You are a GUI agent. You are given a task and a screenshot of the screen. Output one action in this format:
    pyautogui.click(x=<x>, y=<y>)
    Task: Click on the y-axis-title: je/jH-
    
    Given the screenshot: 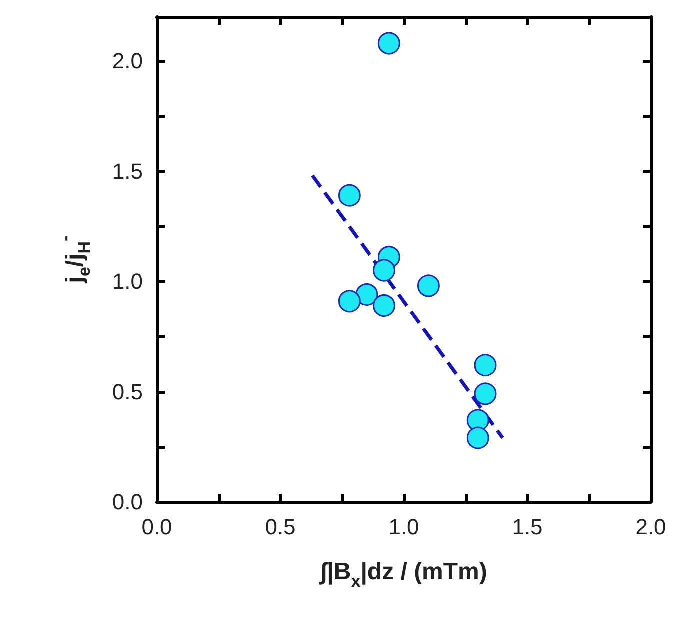 What is the action you would take?
    pyautogui.click(x=75, y=260)
    